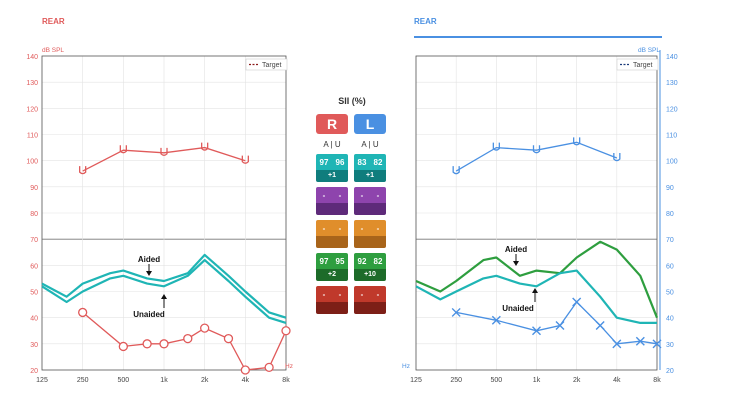  Describe the element at coordinates (352, 101) in the screenshot. I see `sii-title: SII (%)` at that location.